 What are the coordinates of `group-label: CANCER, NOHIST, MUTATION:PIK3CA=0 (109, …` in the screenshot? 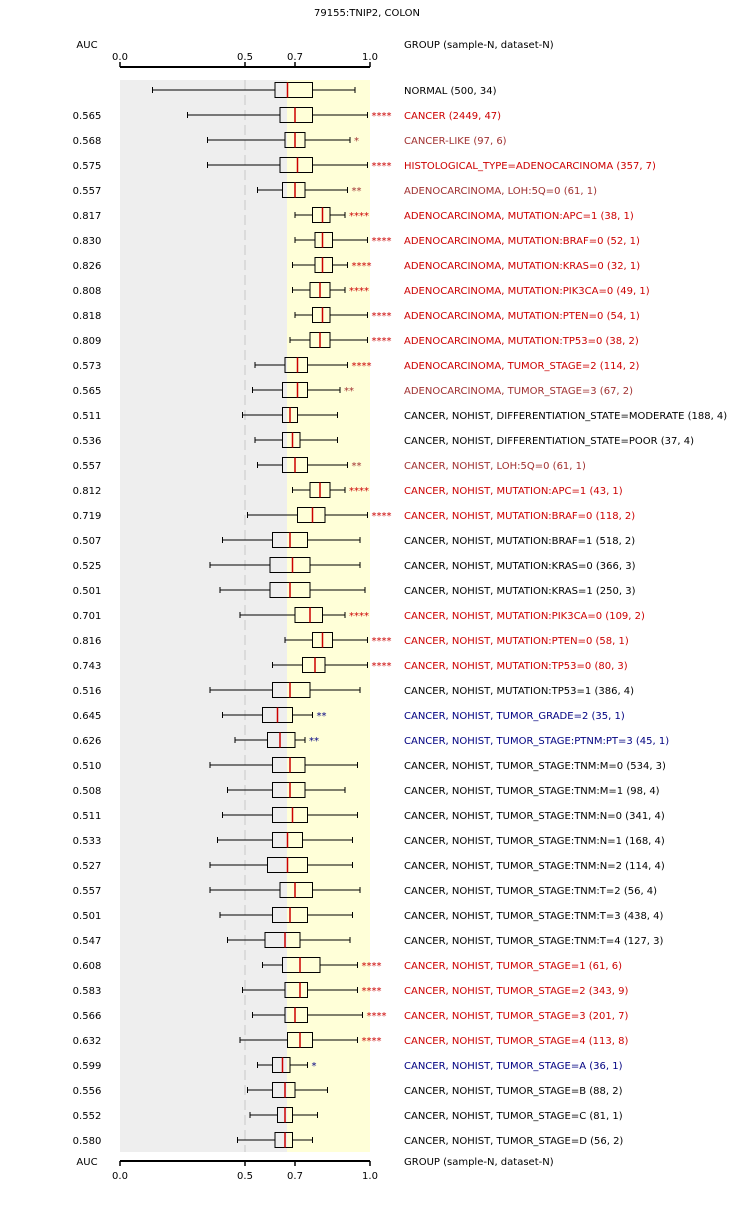 It's located at (524, 616).